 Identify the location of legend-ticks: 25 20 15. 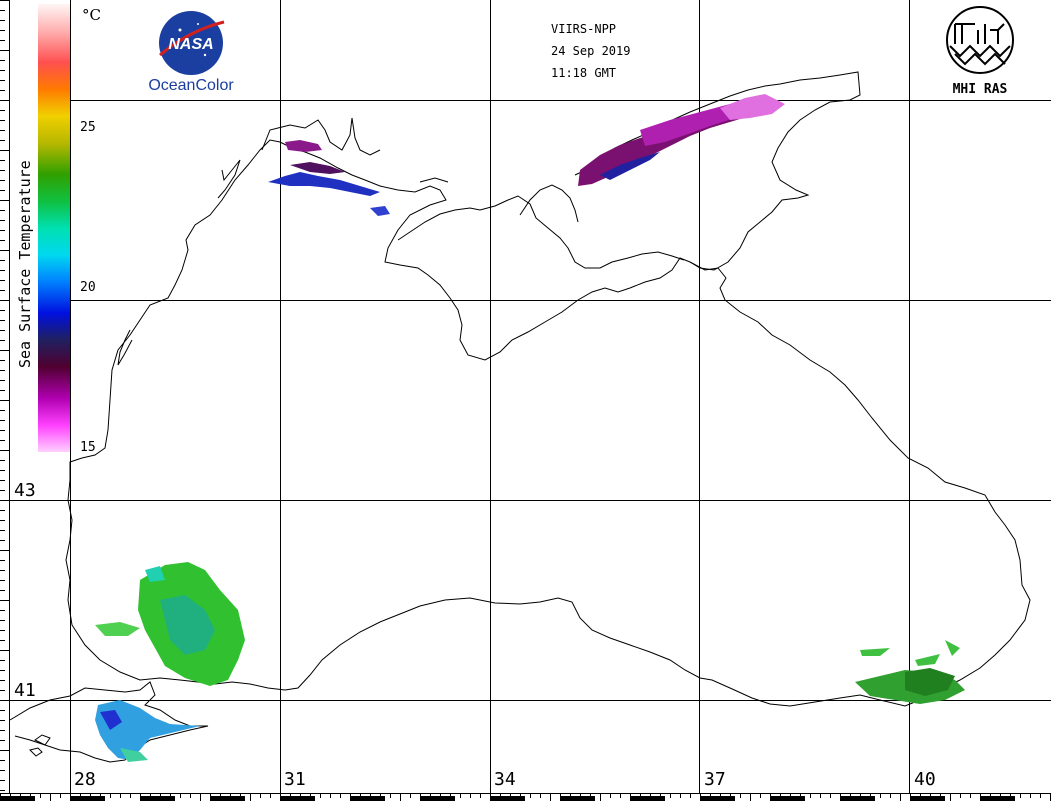
(88, 287).